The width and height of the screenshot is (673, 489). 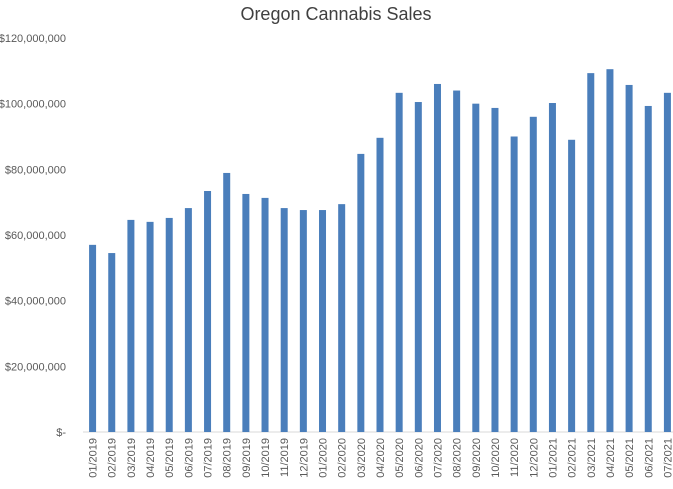 I want to click on y-tick-label: $120,000,000, so click(x=33, y=39).